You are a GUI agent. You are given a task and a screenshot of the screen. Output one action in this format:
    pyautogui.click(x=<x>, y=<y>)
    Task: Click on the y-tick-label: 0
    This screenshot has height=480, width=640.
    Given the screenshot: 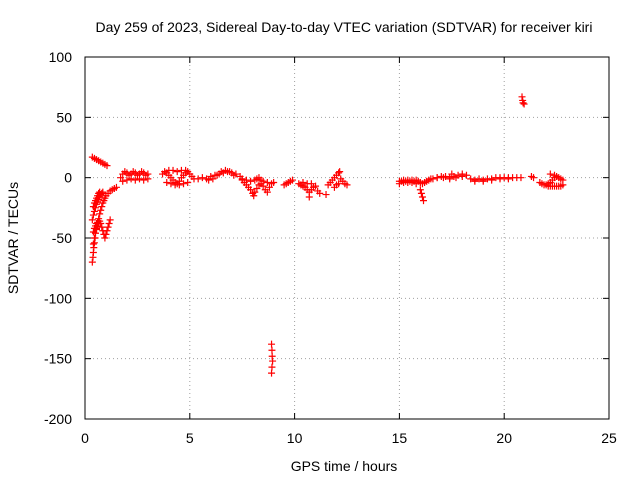 What is the action you would take?
    pyautogui.click(x=68, y=178)
    